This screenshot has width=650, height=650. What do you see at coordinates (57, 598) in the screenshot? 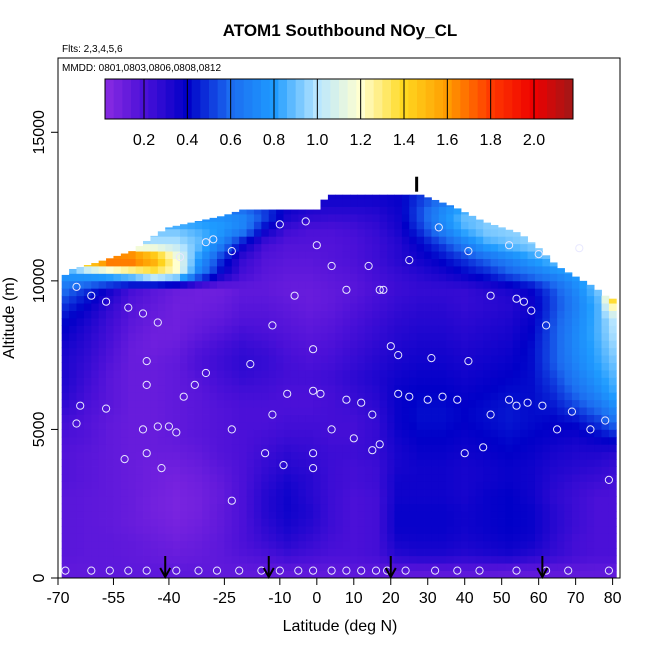
I see `x-tick-label: -70` at bounding box center [57, 598].